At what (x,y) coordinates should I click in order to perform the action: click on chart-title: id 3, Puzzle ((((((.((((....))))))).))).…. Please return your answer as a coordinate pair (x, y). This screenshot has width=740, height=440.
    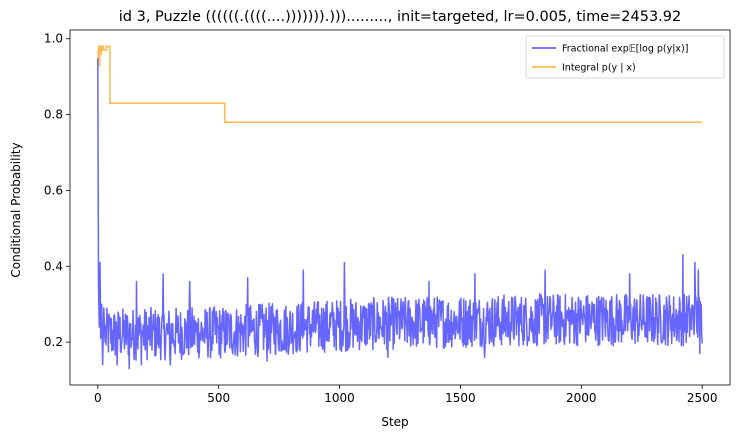
    Looking at the image, I should click on (400, 17).